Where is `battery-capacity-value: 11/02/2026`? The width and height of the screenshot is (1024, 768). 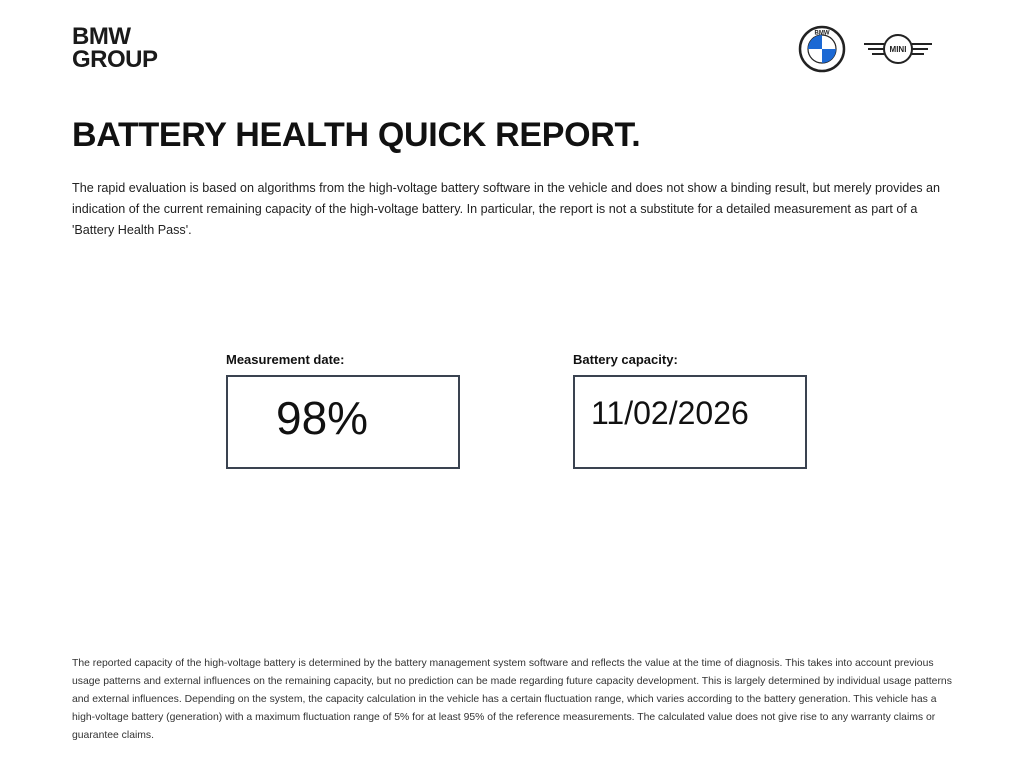
battery-capacity-value: 11/02/2026 is located at coordinates (690, 422).